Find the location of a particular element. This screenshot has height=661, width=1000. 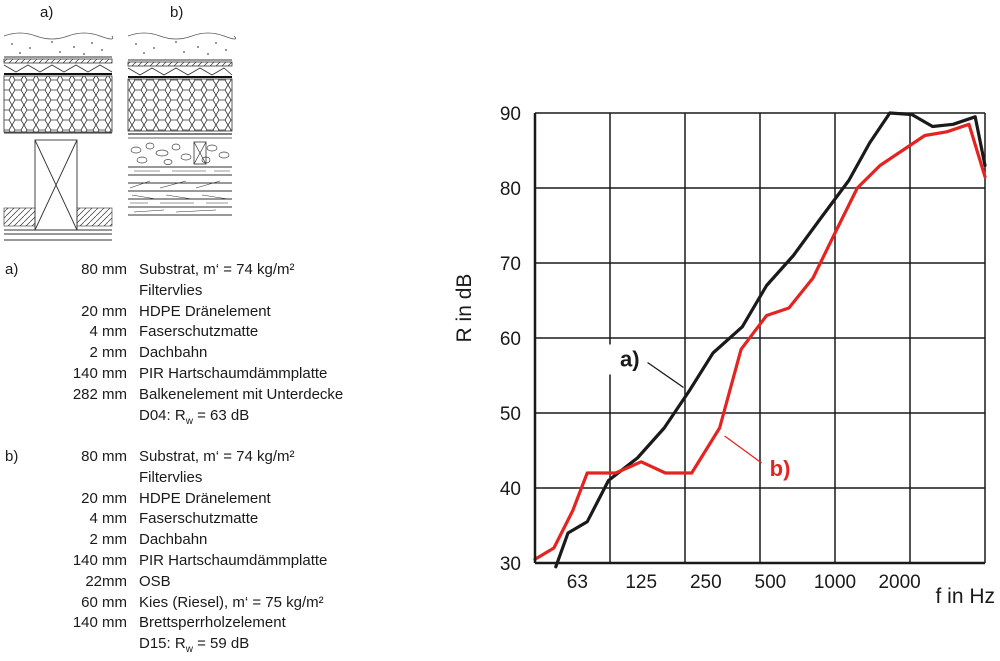

annotation-leader-b is located at coordinates (743, 449).